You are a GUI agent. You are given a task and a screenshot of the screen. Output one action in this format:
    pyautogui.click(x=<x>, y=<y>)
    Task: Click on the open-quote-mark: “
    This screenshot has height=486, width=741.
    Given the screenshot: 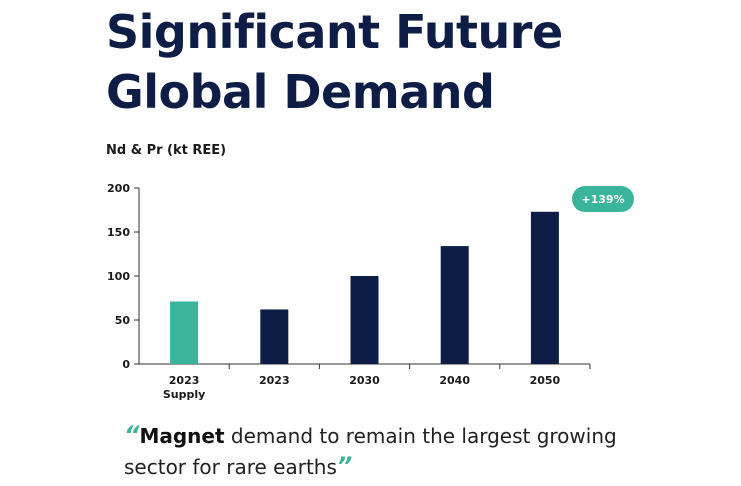 What is the action you would take?
    pyautogui.click(x=132, y=435)
    